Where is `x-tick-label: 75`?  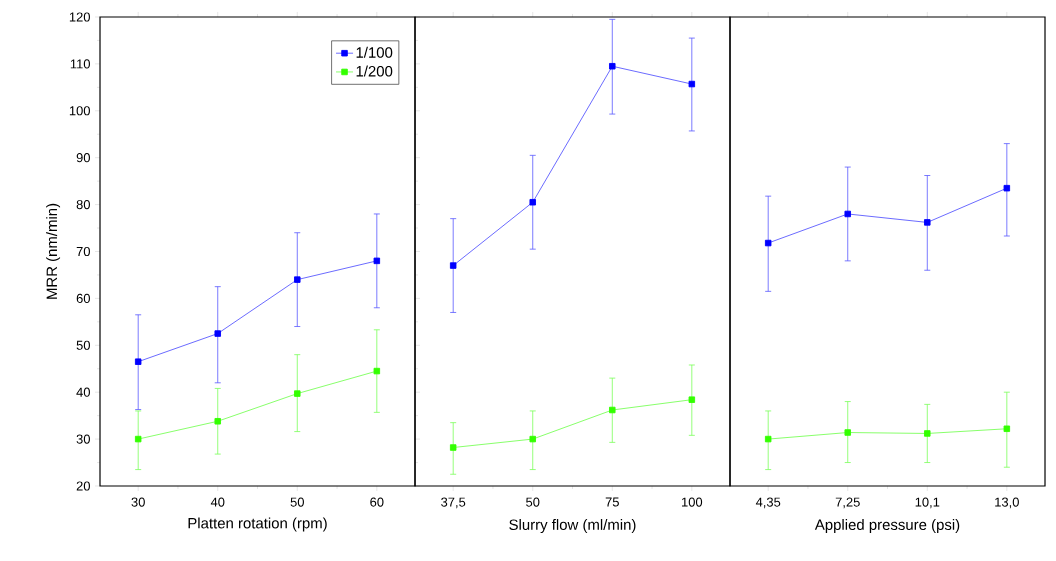 x-tick-label: 75 is located at coordinates (612, 502).